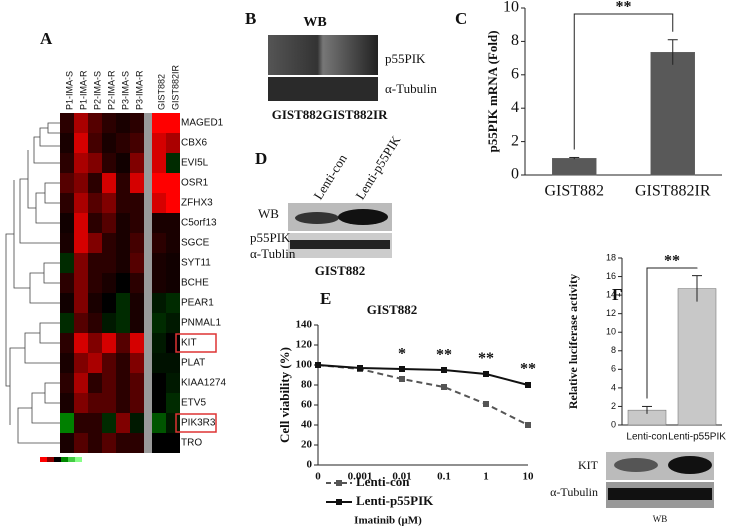 The height and width of the screenshot is (530, 744). What do you see at coordinates (697, 437) in the screenshot?
I see `x-tick-label: Lenti-p55PIK` at bounding box center [697, 437].